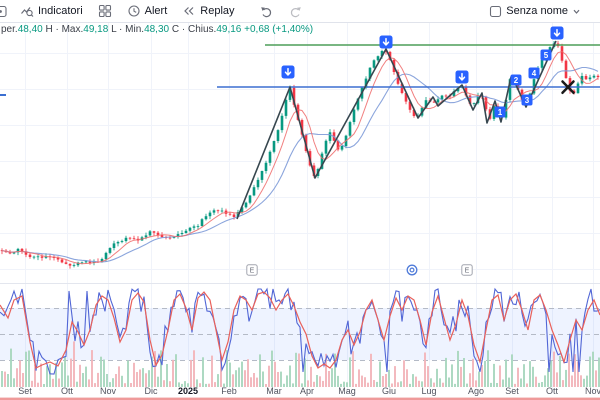  I want to click on replay-button: Replay, so click(208, 11).